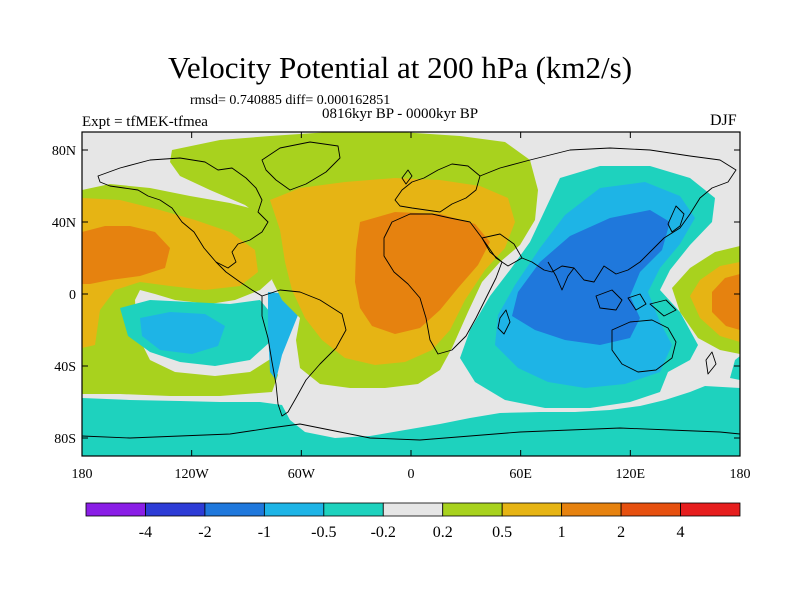  What do you see at coordinates (407, 177) in the screenshot?
I see `britain-coast` at bounding box center [407, 177].